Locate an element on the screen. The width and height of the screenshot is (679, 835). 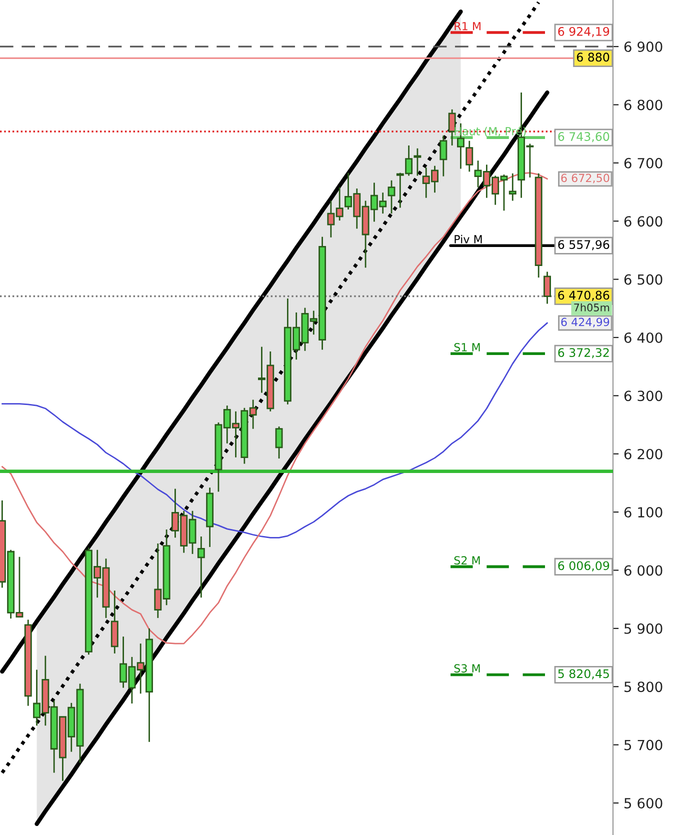
y-tick-label: 6 800 is located at coordinates (643, 105).